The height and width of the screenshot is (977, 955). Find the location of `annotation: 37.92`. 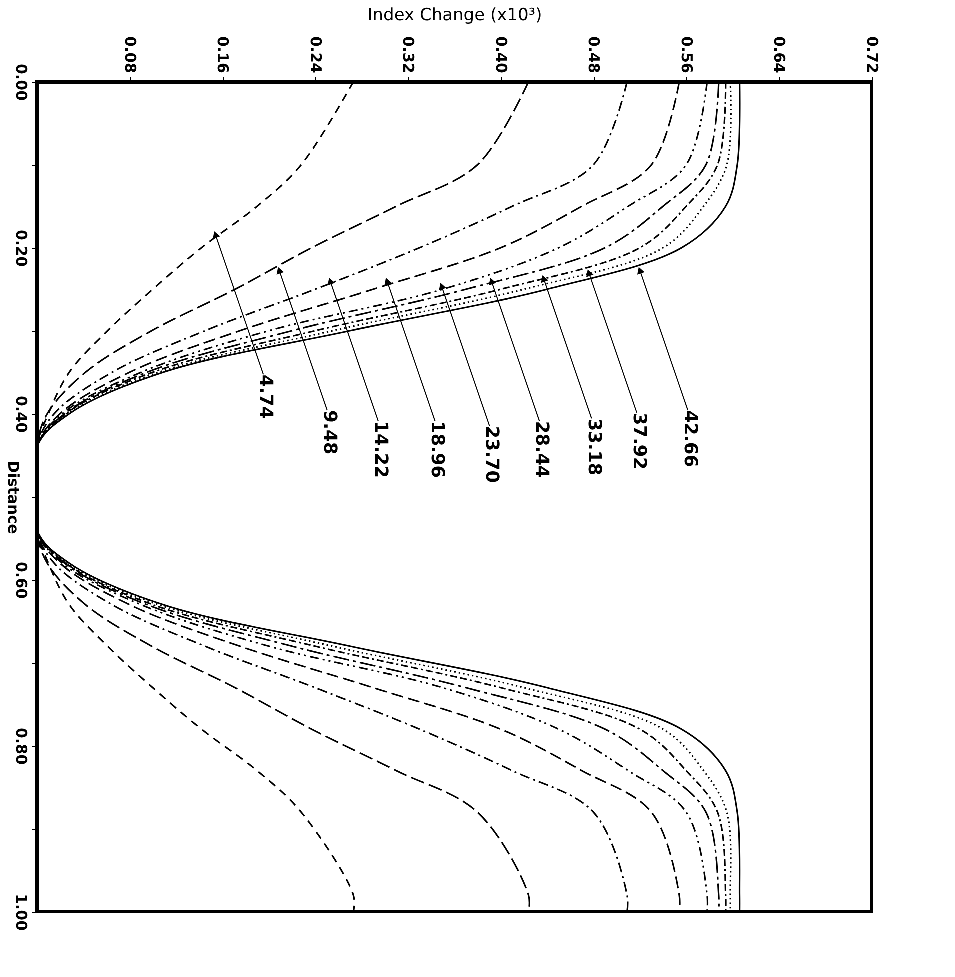

annotation: 37.92 is located at coordinates (639, 441).